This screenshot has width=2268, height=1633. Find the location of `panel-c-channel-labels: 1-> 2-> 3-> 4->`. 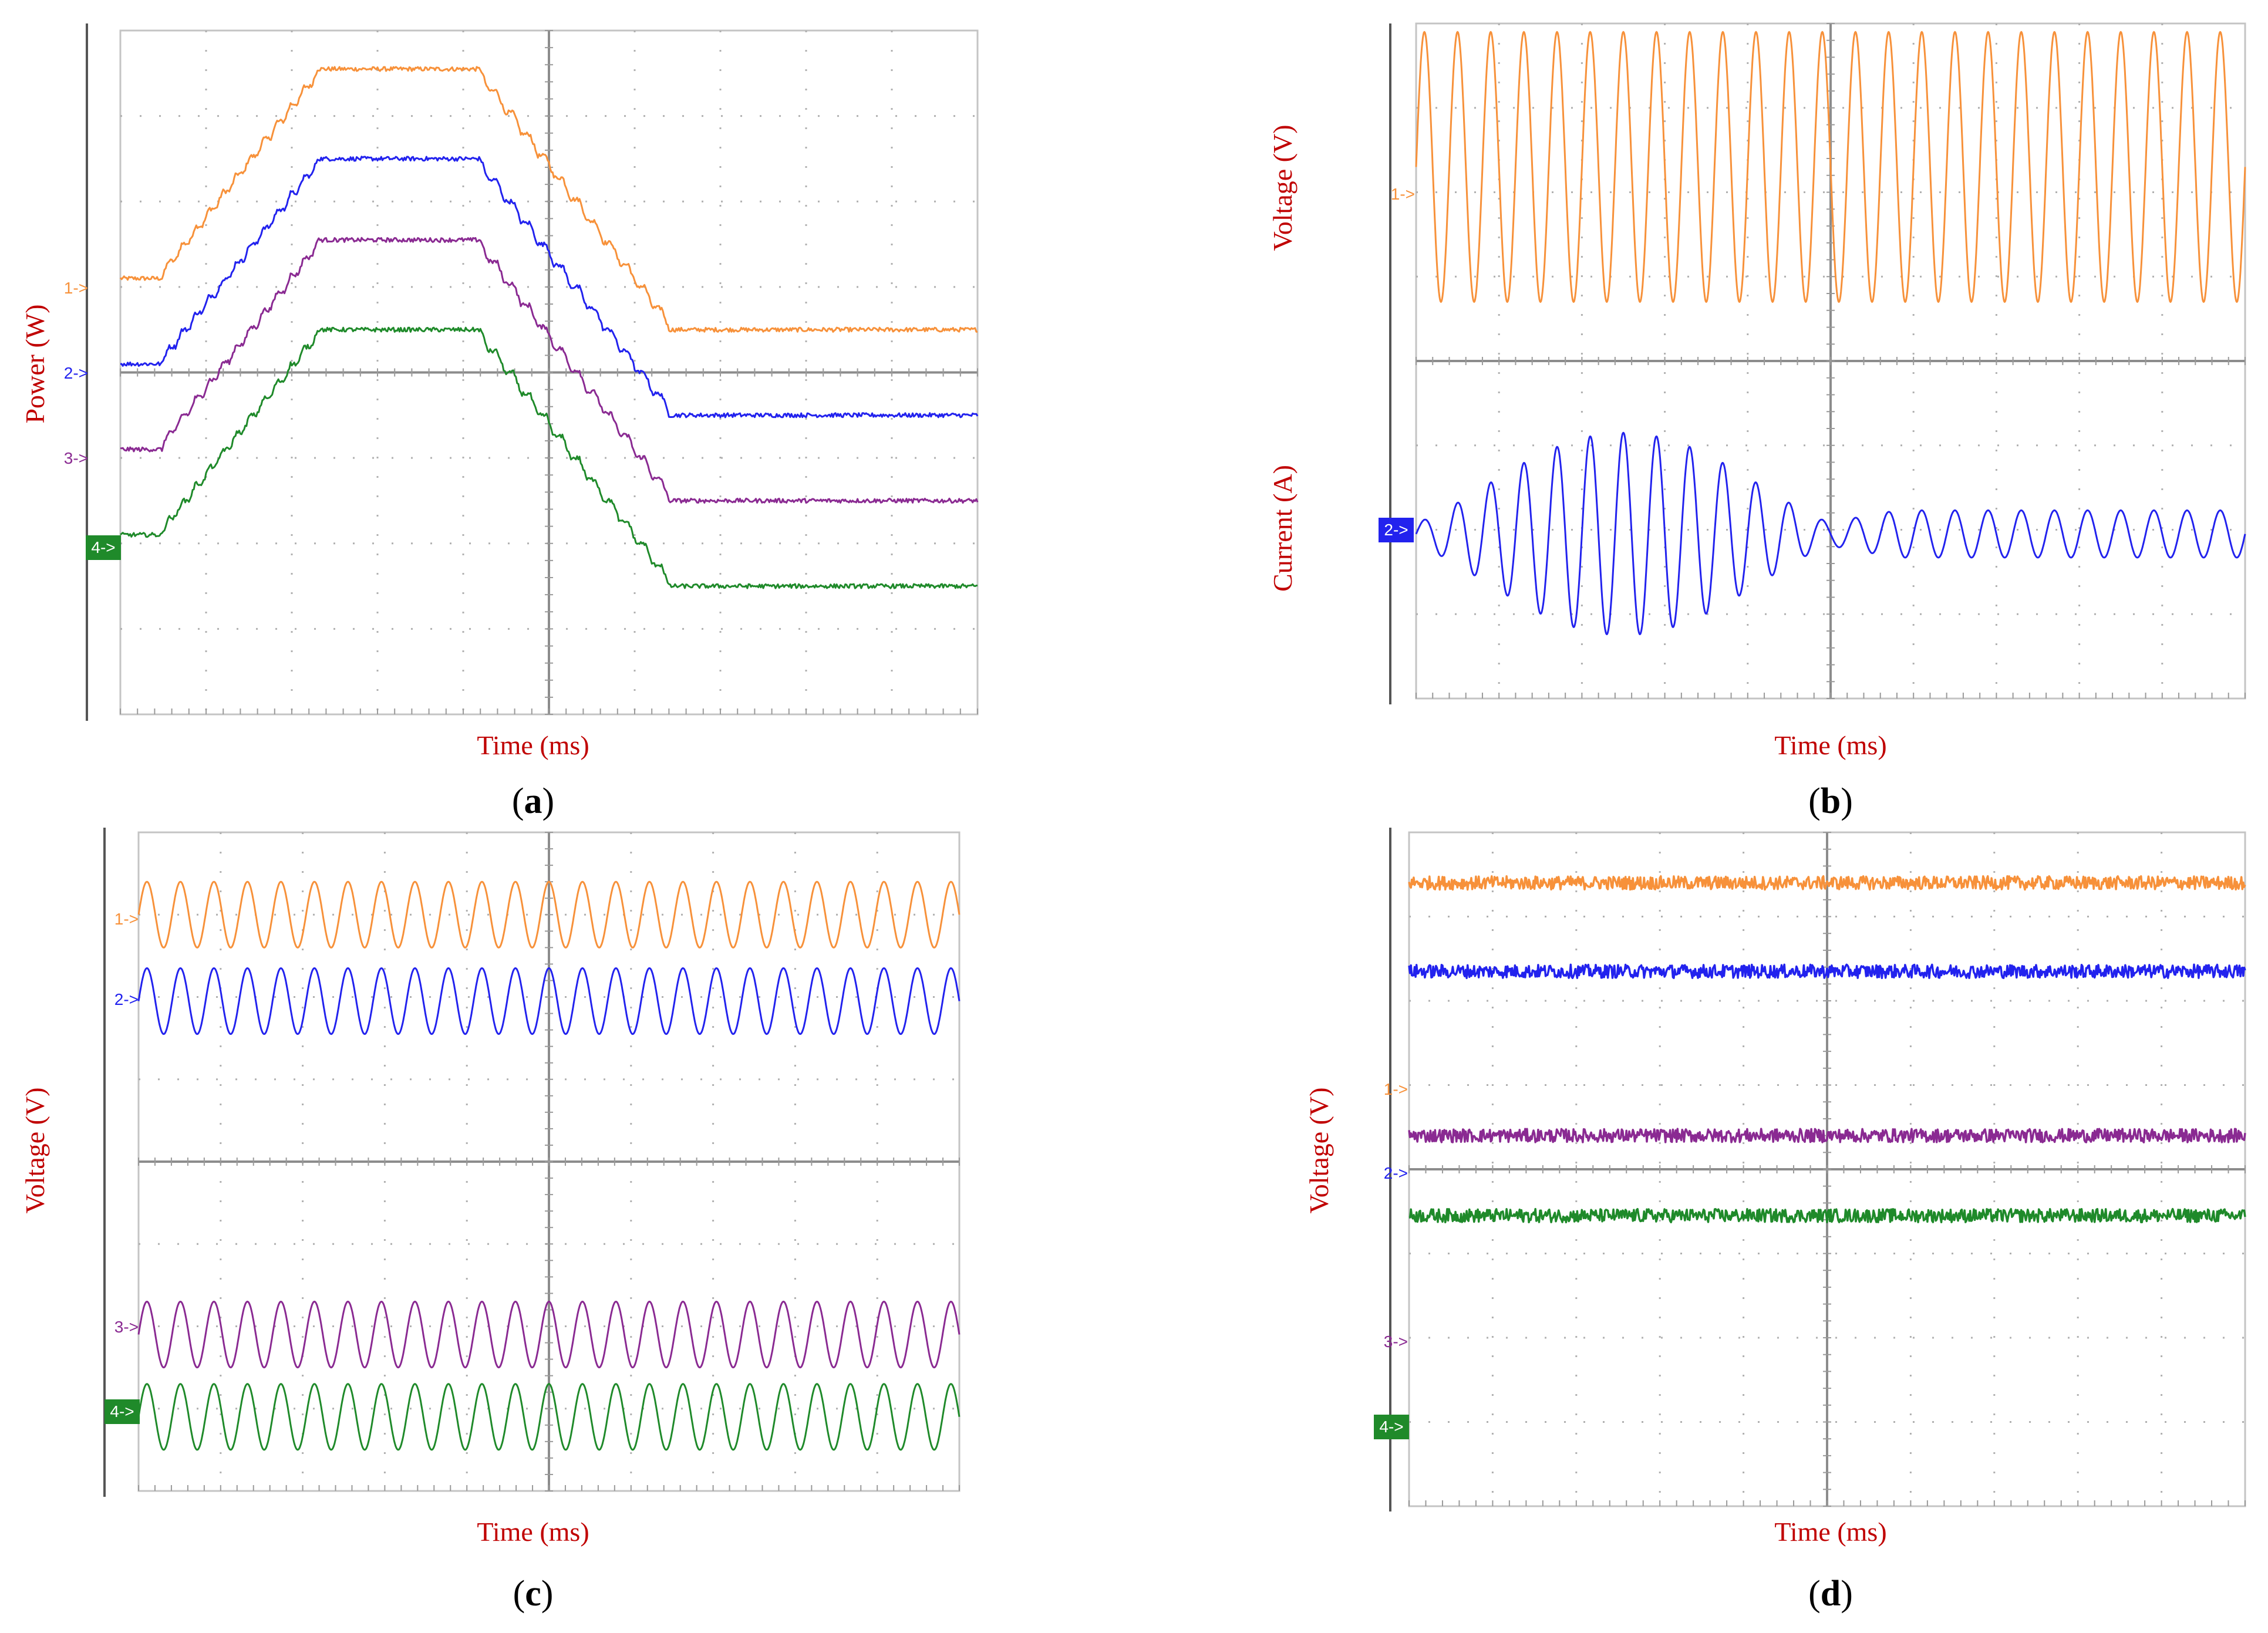

panel-c-channel-labels: 1-> 2-> 3-> 4-> is located at coordinates (122, 1167).